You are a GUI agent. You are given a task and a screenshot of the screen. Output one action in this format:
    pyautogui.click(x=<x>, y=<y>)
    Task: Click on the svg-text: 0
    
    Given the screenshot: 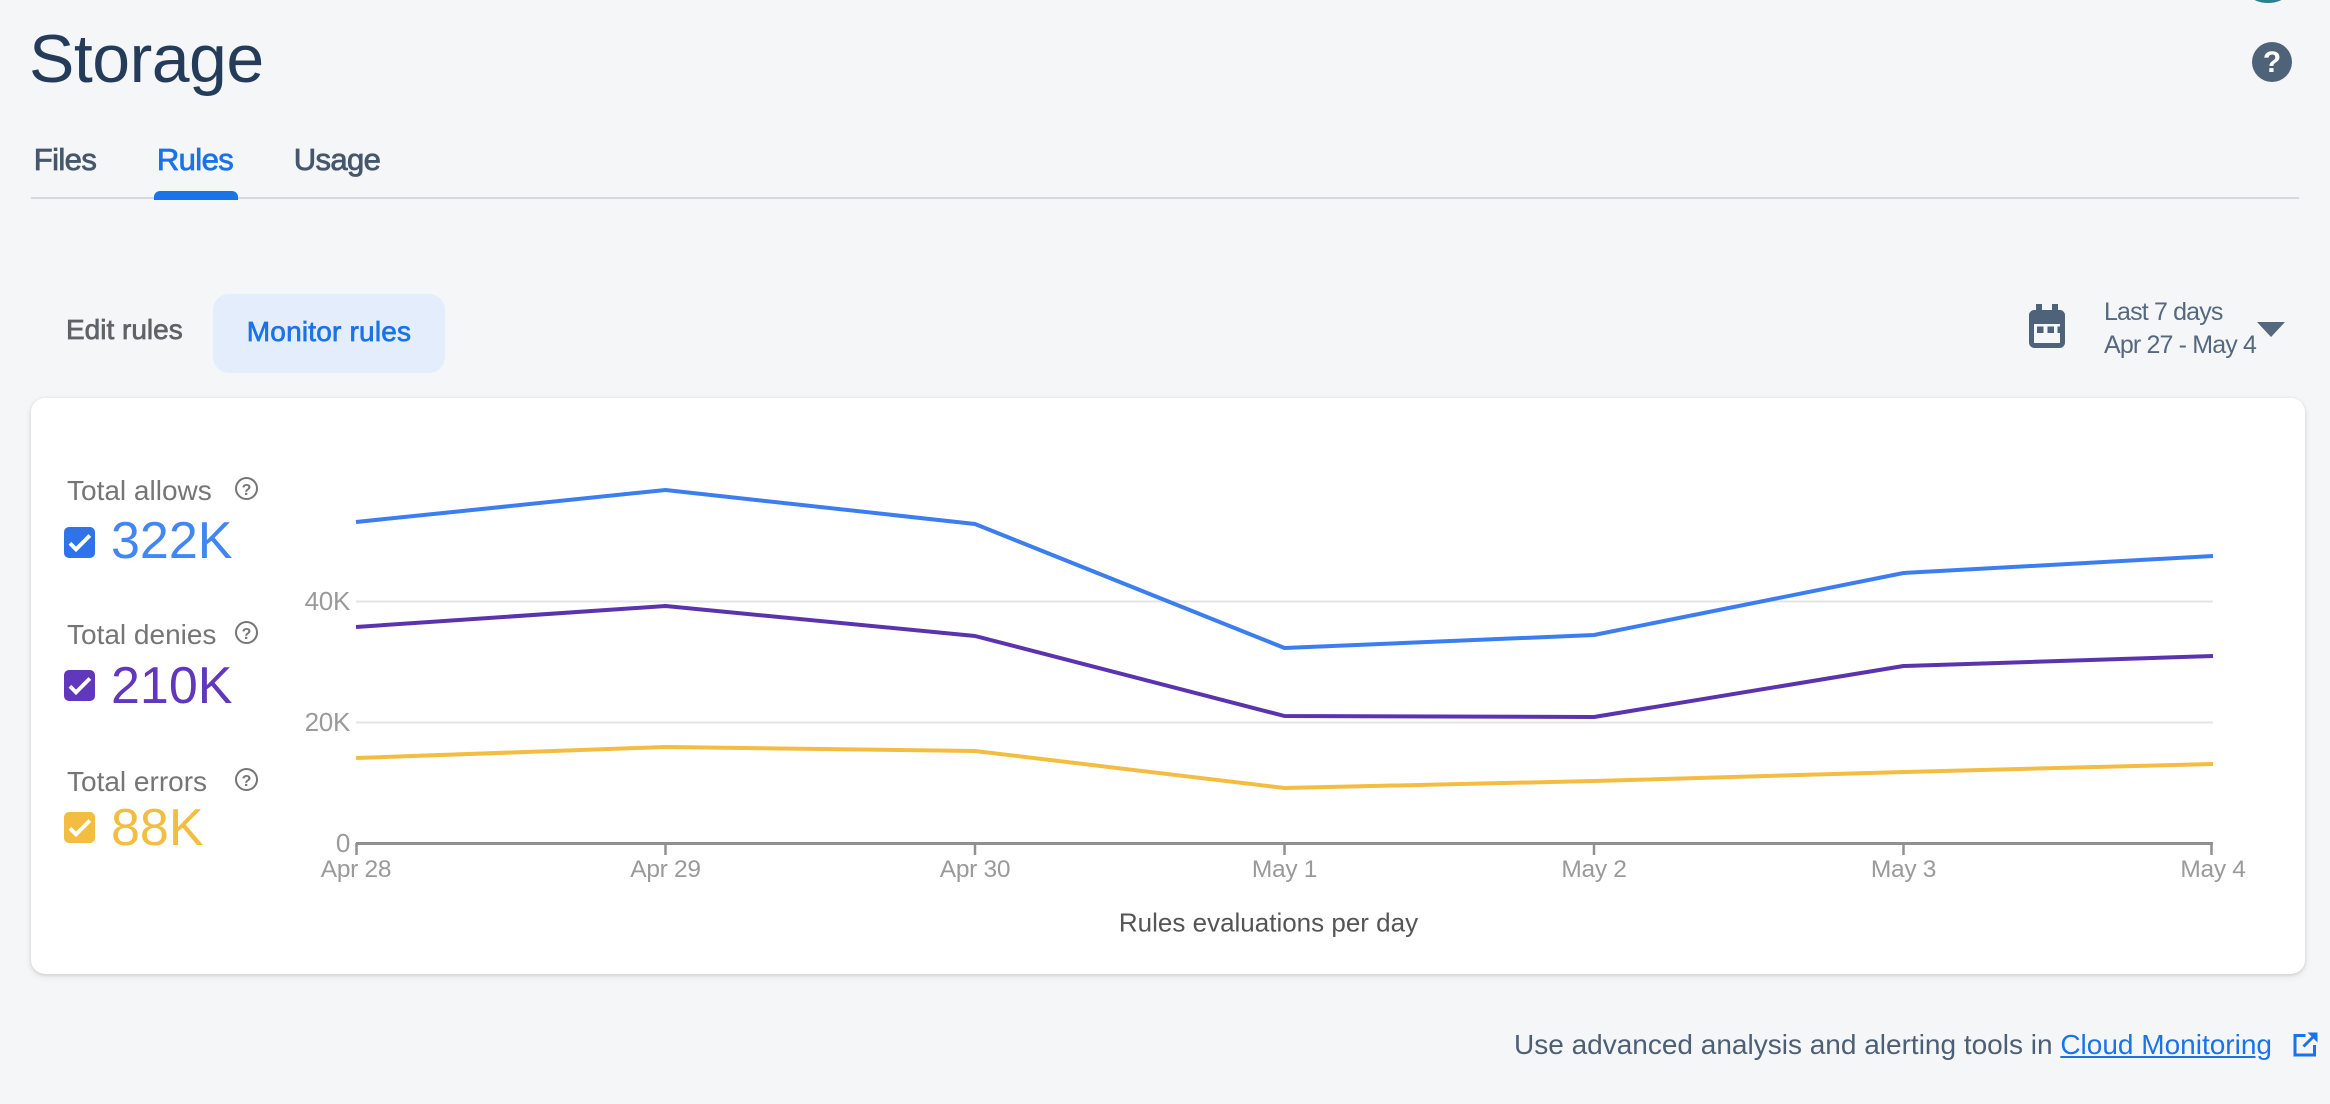 What is the action you would take?
    pyautogui.click(x=343, y=843)
    